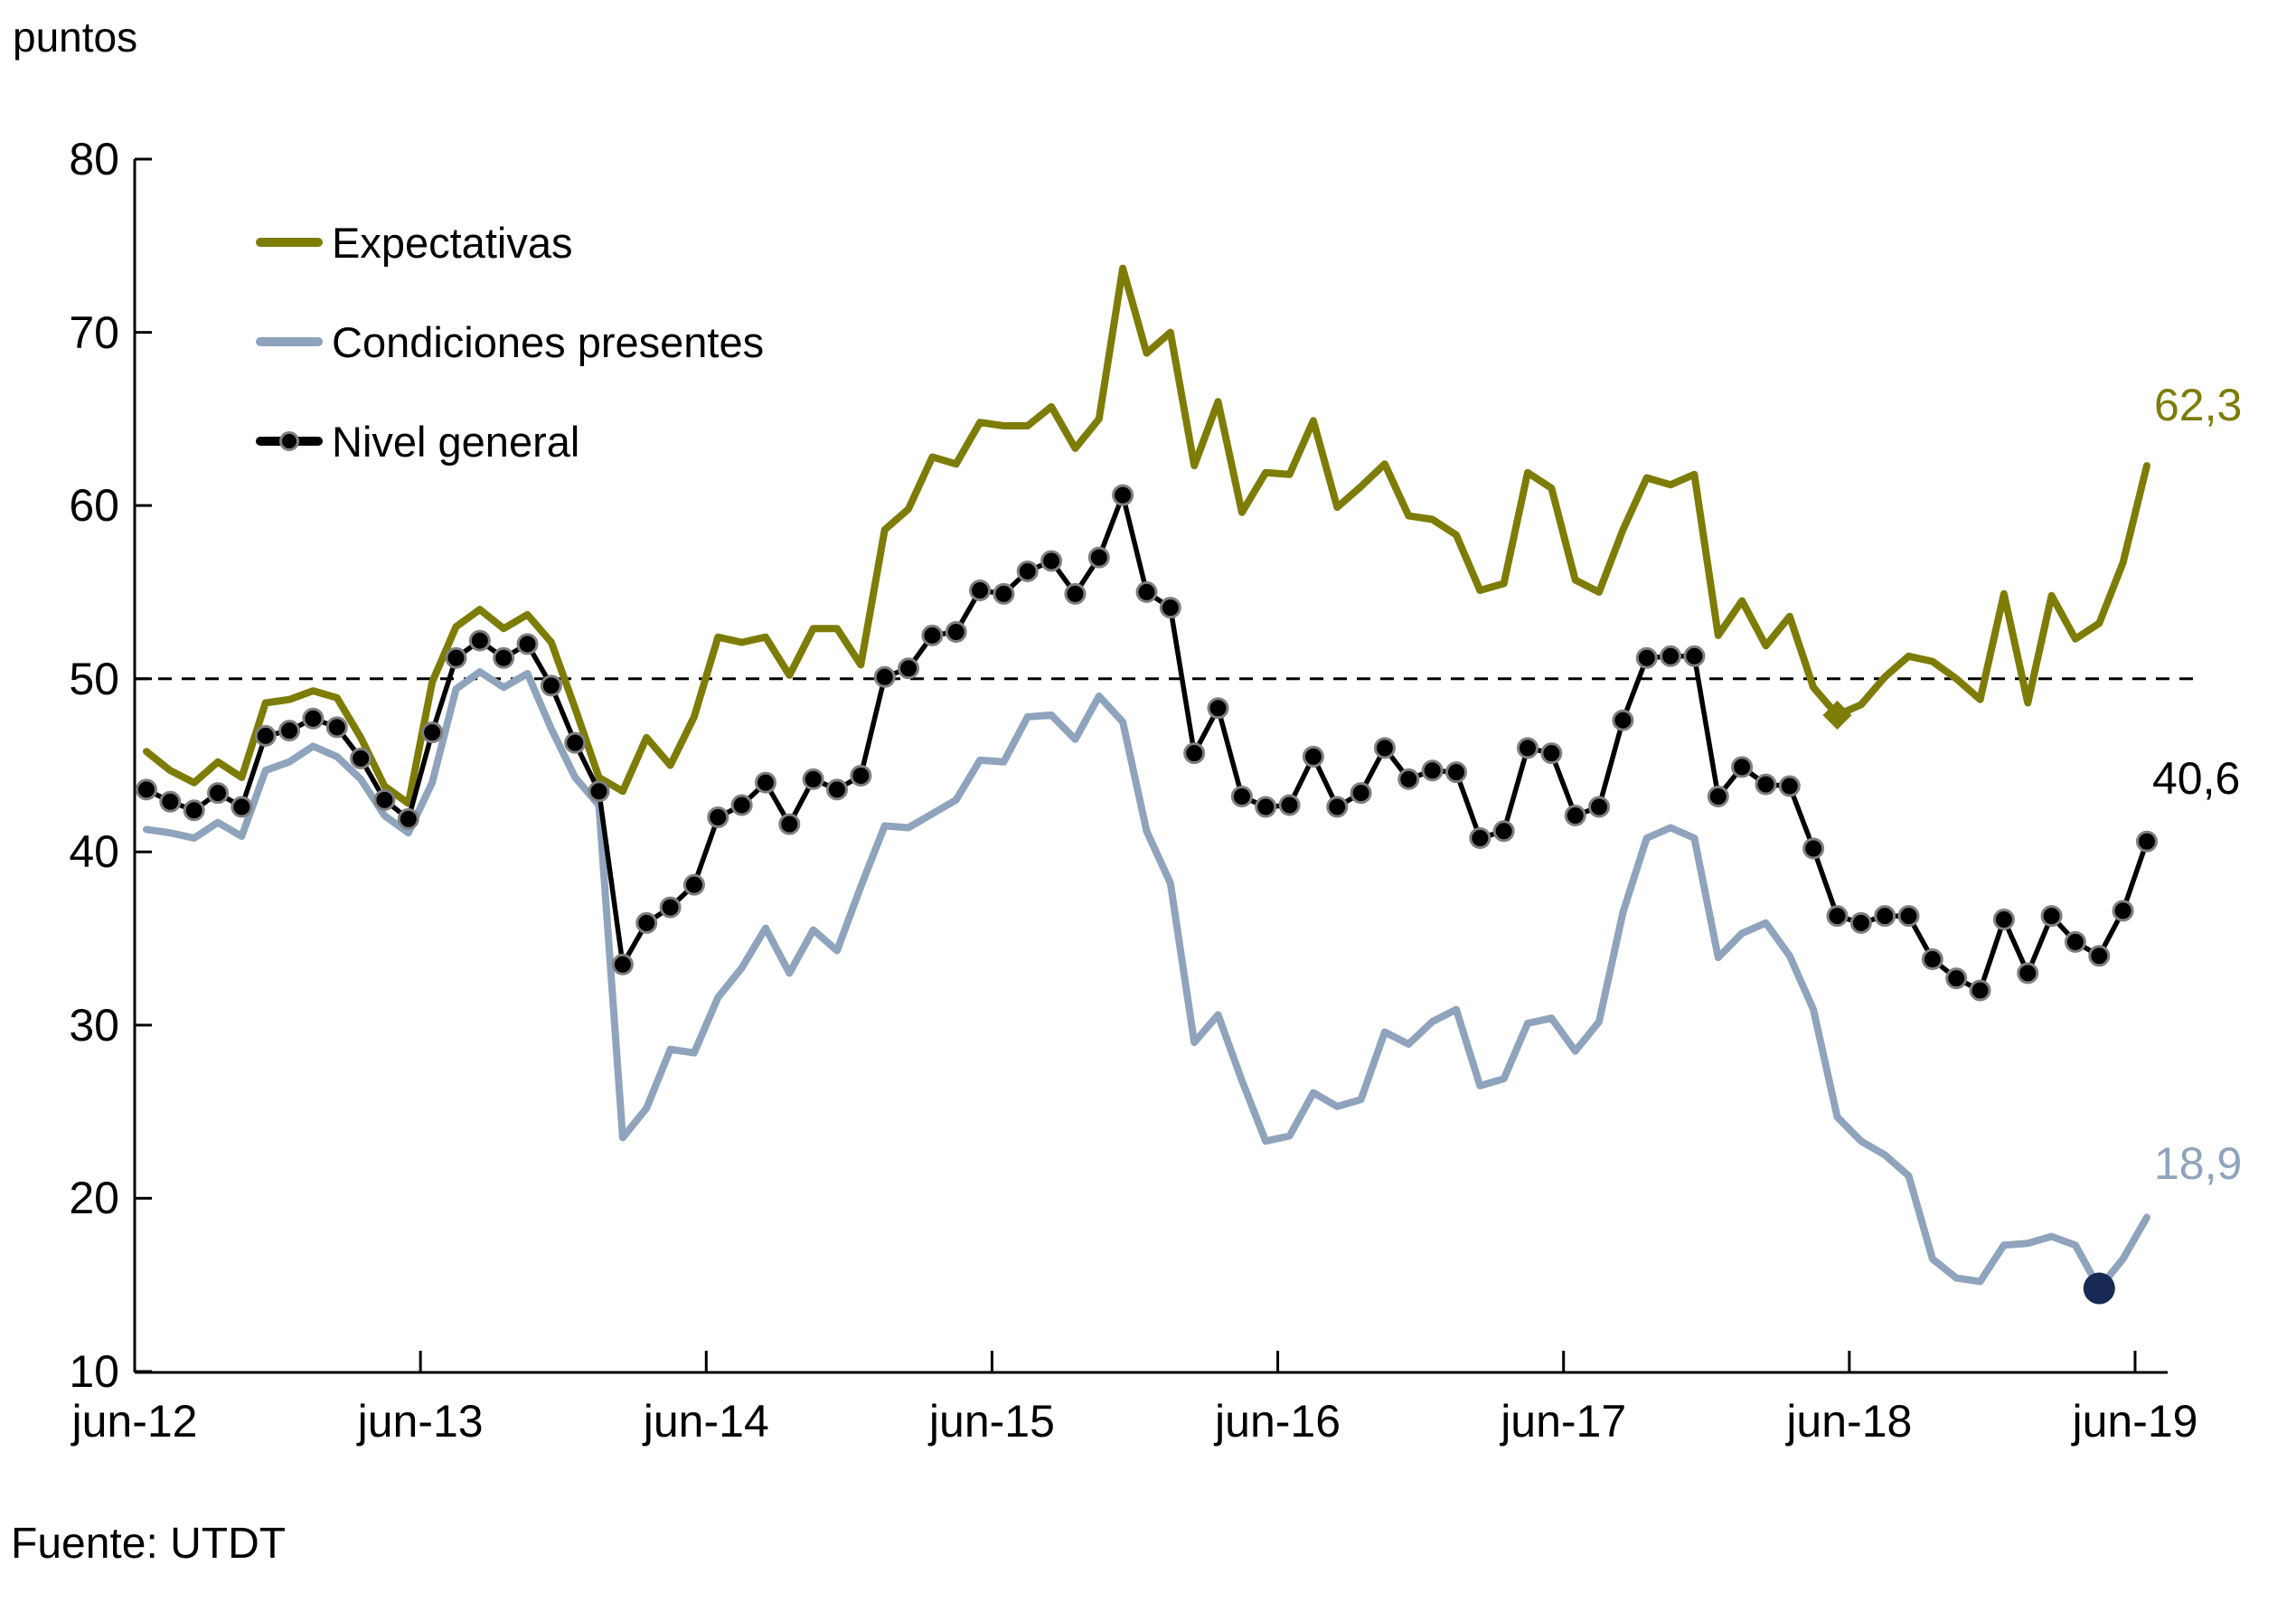  Describe the element at coordinates (991, 1421) in the screenshot. I see `x-tick-label: jun-15` at that location.